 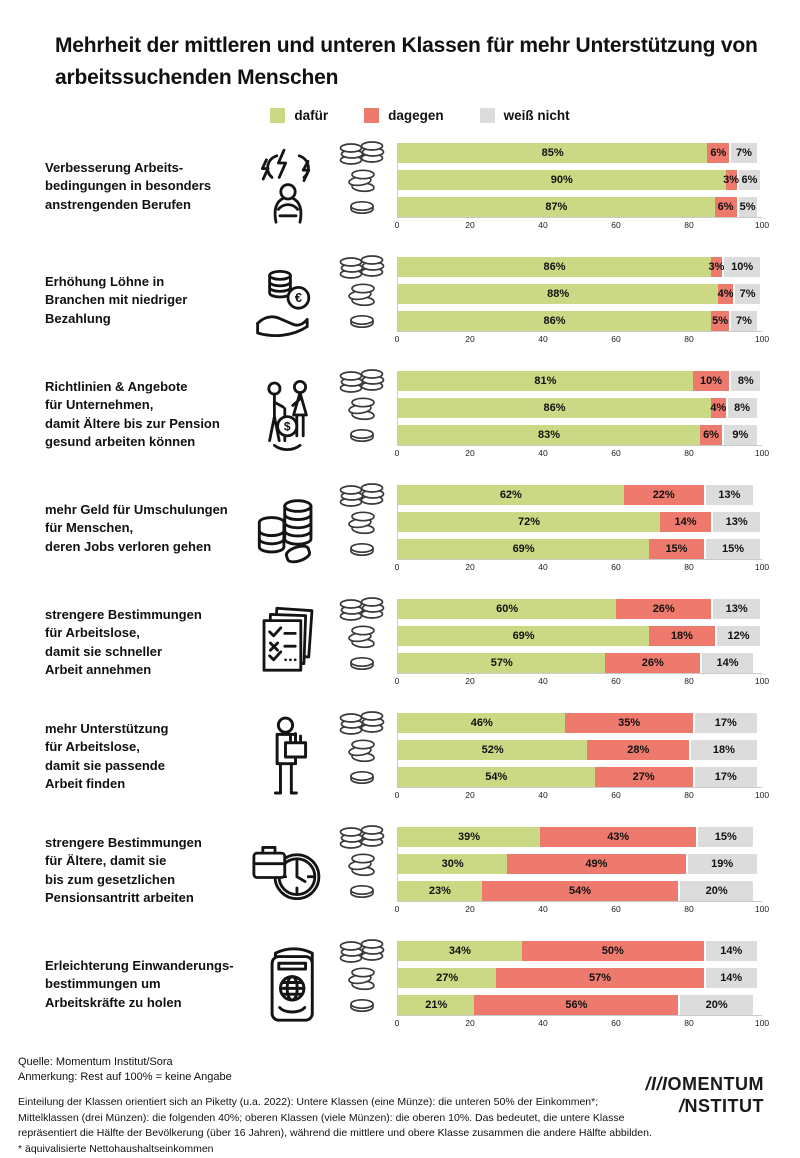 What do you see at coordinates (116, 1149) in the screenshot?
I see `methodology-asterisk: * äquivalisierte Nettohaushaltseinkommen` at bounding box center [116, 1149].